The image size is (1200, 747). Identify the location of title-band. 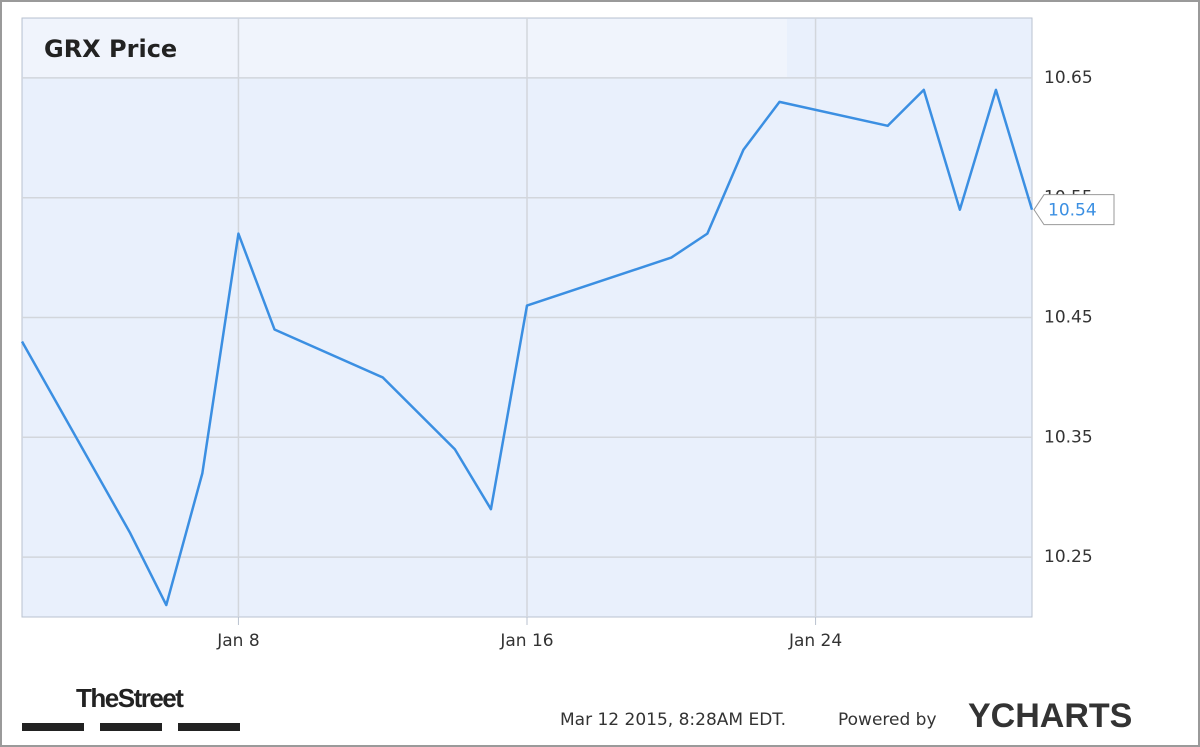
(405, 48).